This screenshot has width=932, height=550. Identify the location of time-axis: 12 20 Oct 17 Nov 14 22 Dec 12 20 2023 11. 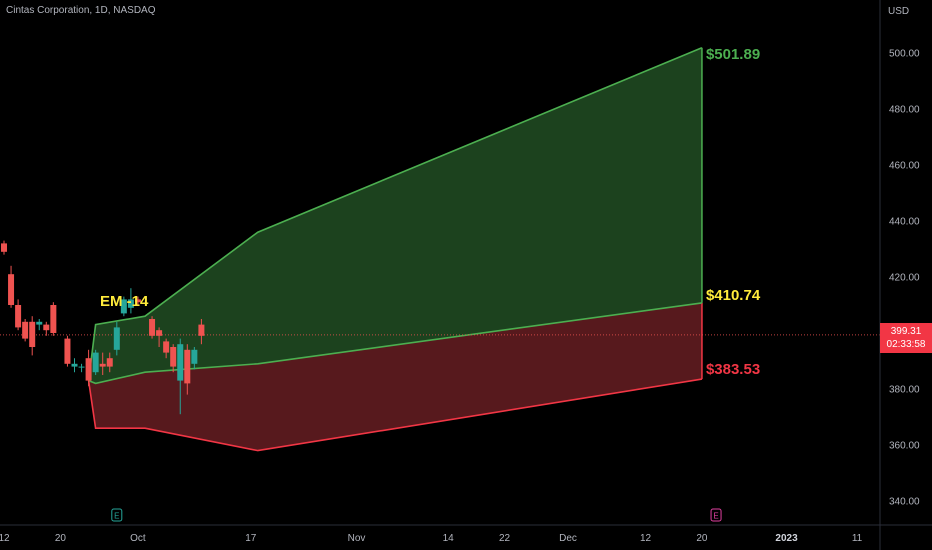
(466, 534).